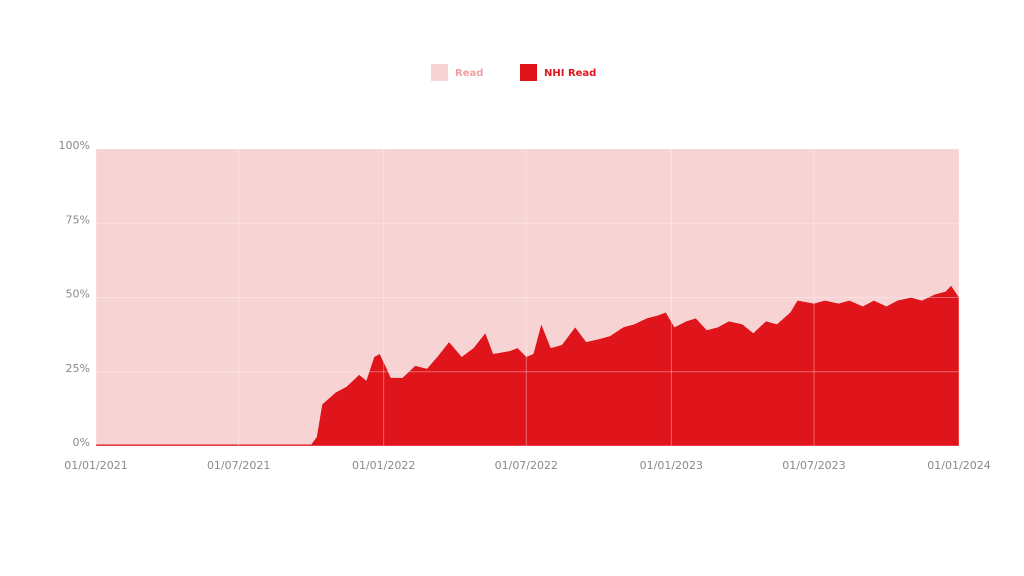  Describe the element at coordinates (95, 465) in the screenshot. I see `x-tick-label: 01/01/2021` at that location.